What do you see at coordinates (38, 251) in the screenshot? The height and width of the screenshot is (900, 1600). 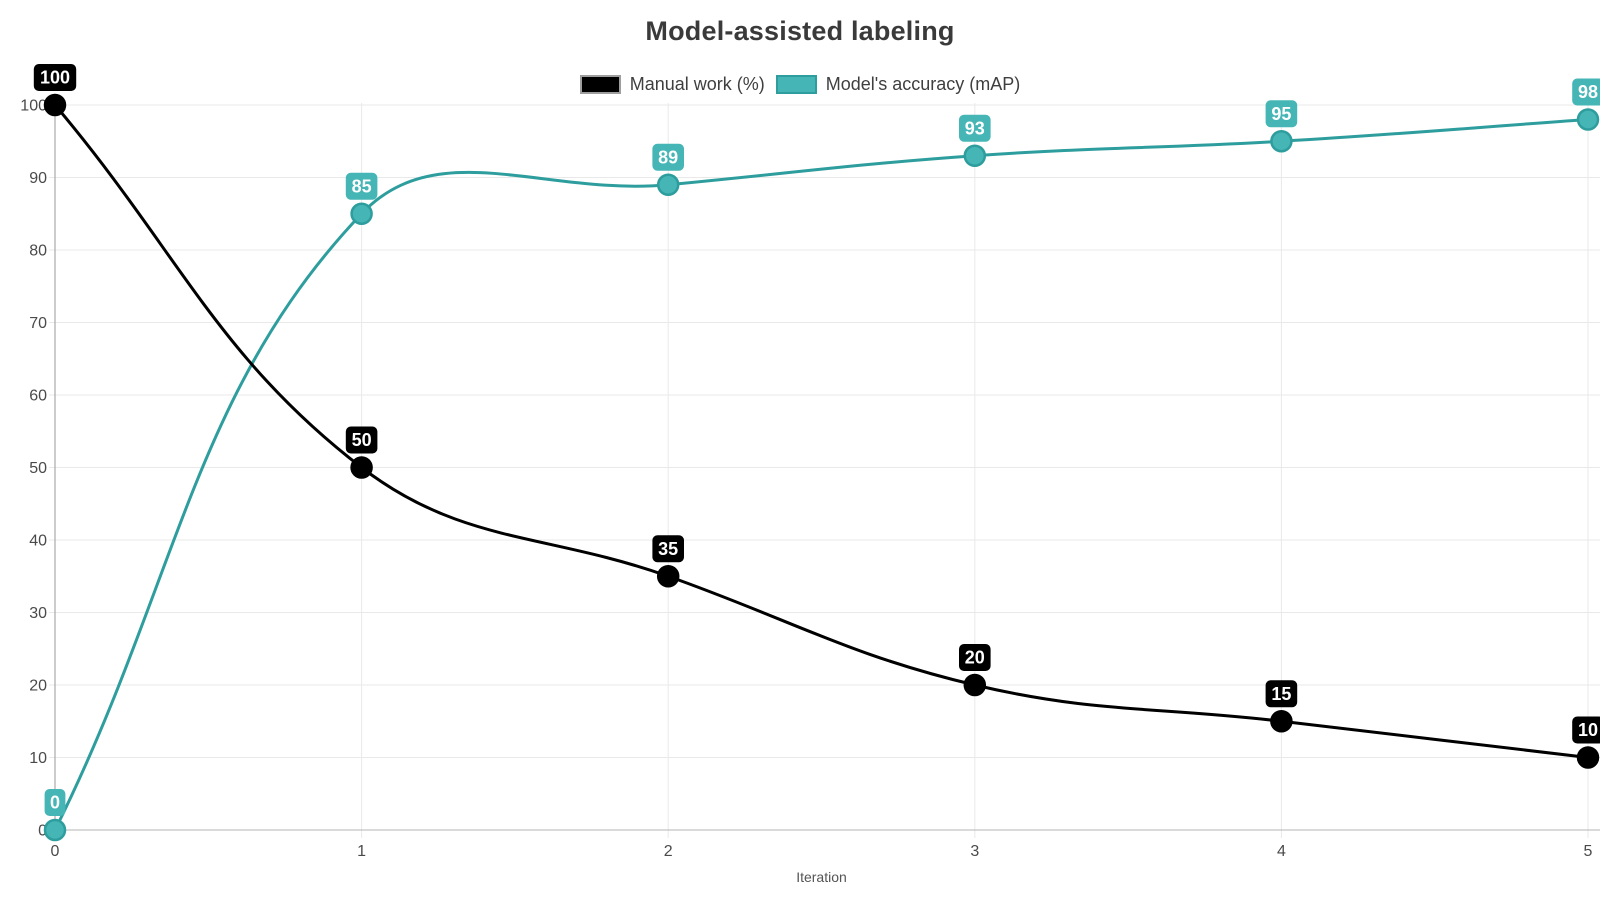 I see `svg-text: 80` at bounding box center [38, 251].